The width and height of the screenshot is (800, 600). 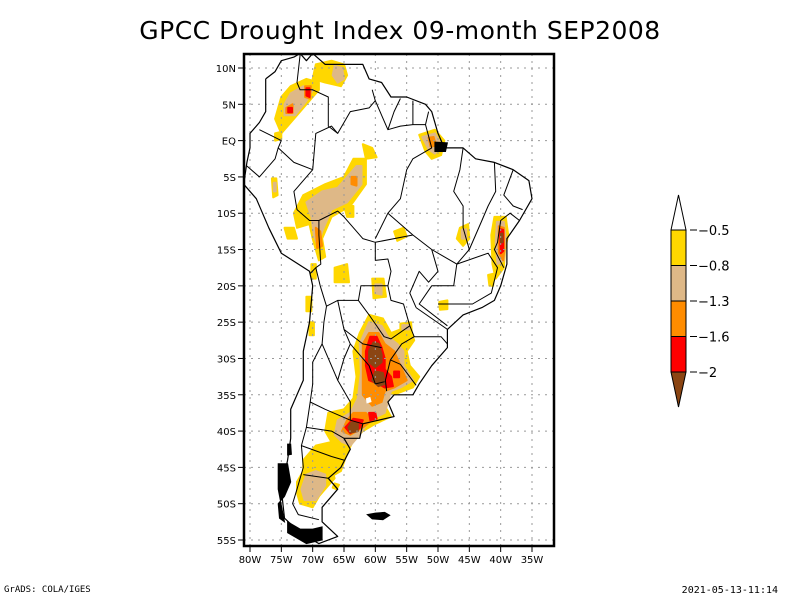 I want to click on lat-tick-label: 20S, so click(x=226, y=287).